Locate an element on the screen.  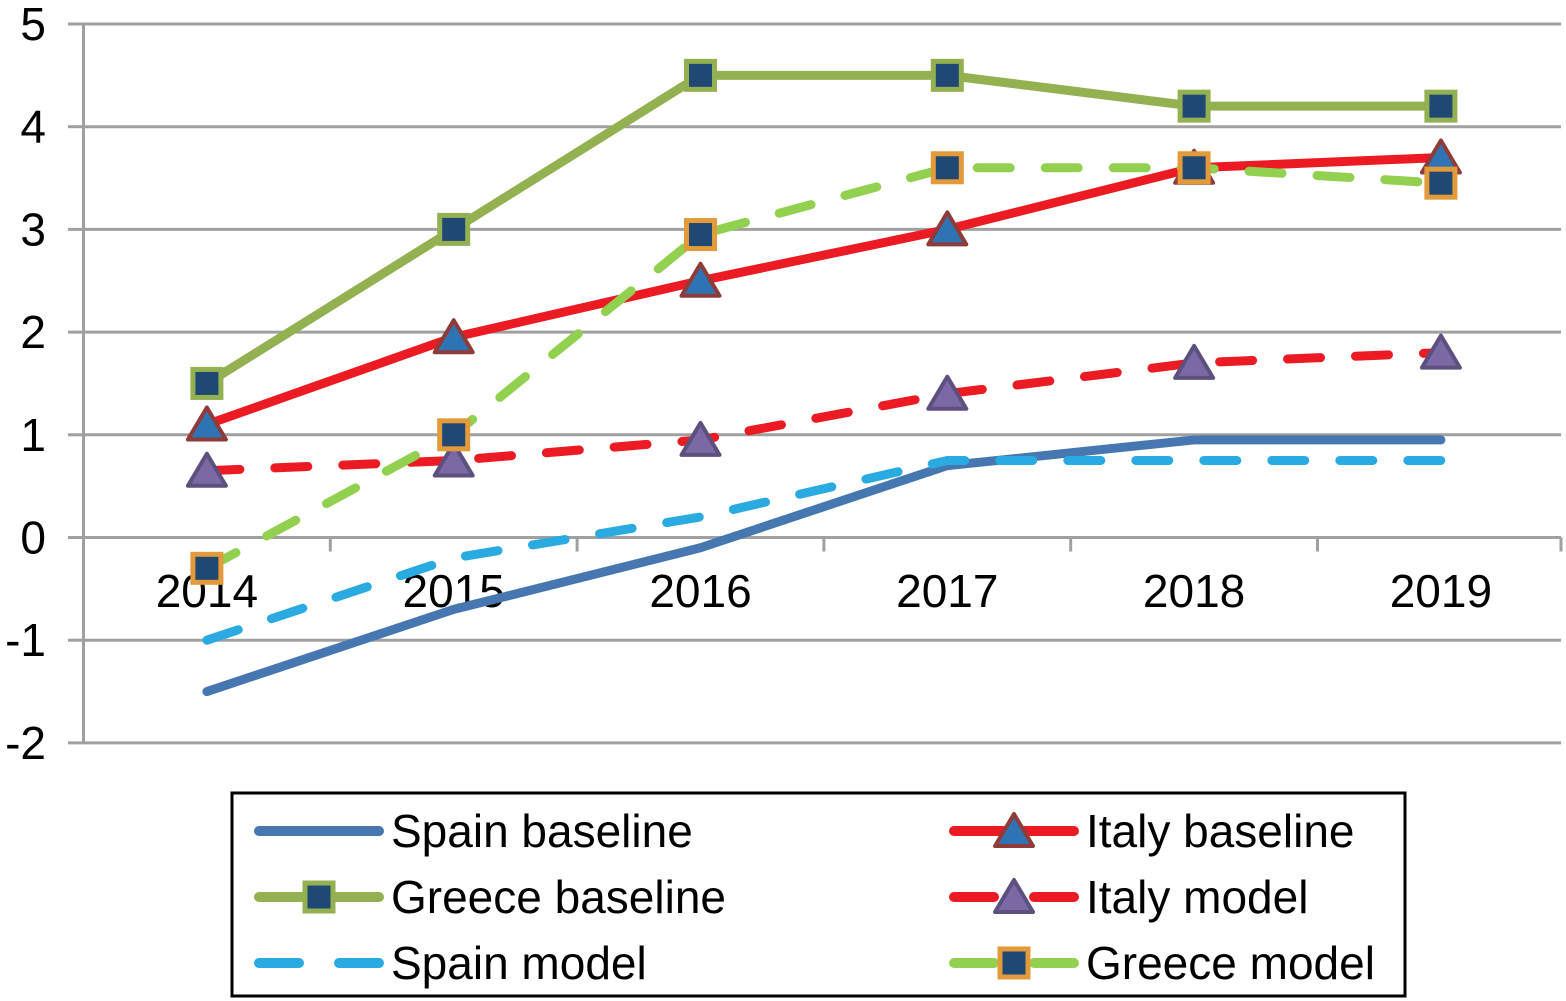
y-tick-label-4: 4 is located at coordinates (33, 127).